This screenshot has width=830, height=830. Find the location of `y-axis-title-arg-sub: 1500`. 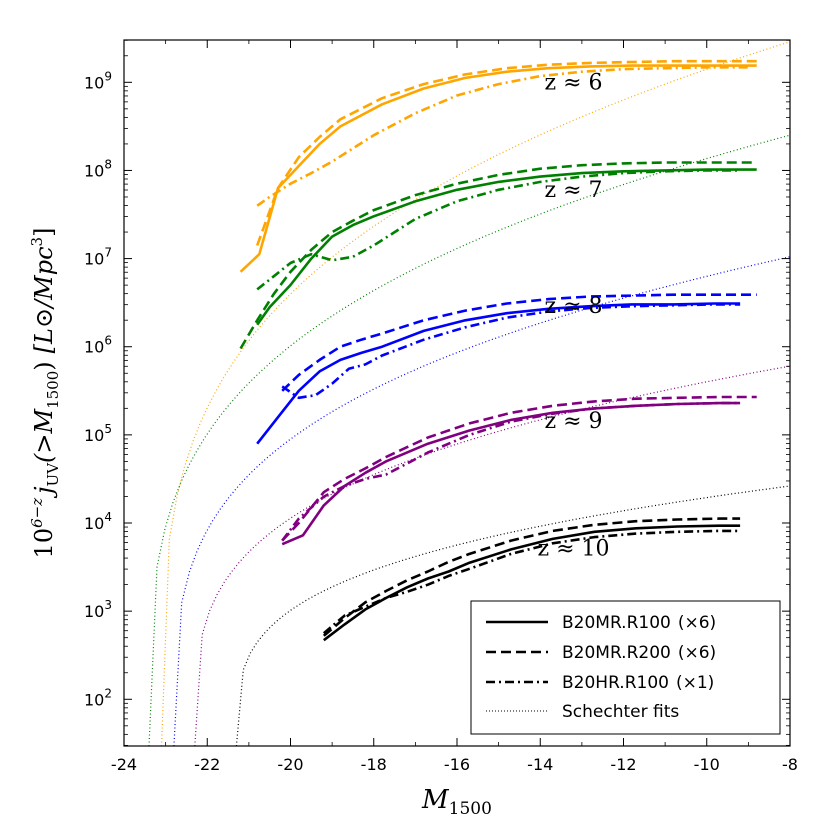

y-axis-title-arg-sub: 1500 is located at coordinates (53, 390).